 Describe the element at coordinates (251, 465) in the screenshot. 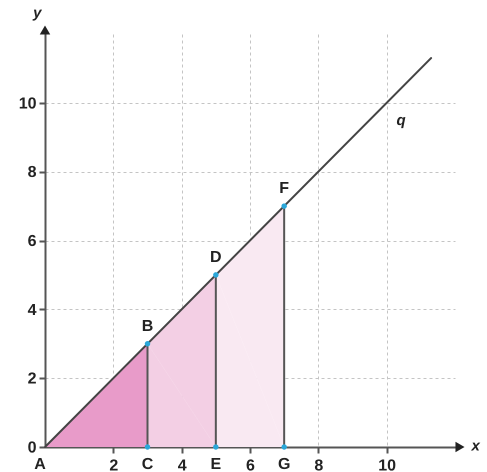

I see `x-tick-label: 6` at that location.